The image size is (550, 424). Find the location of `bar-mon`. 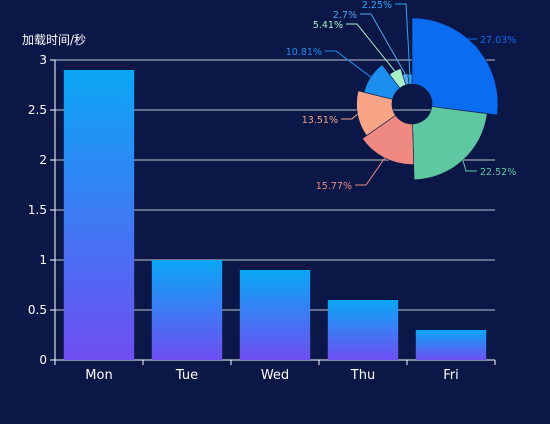

bar-mon is located at coordinates (99, 215).